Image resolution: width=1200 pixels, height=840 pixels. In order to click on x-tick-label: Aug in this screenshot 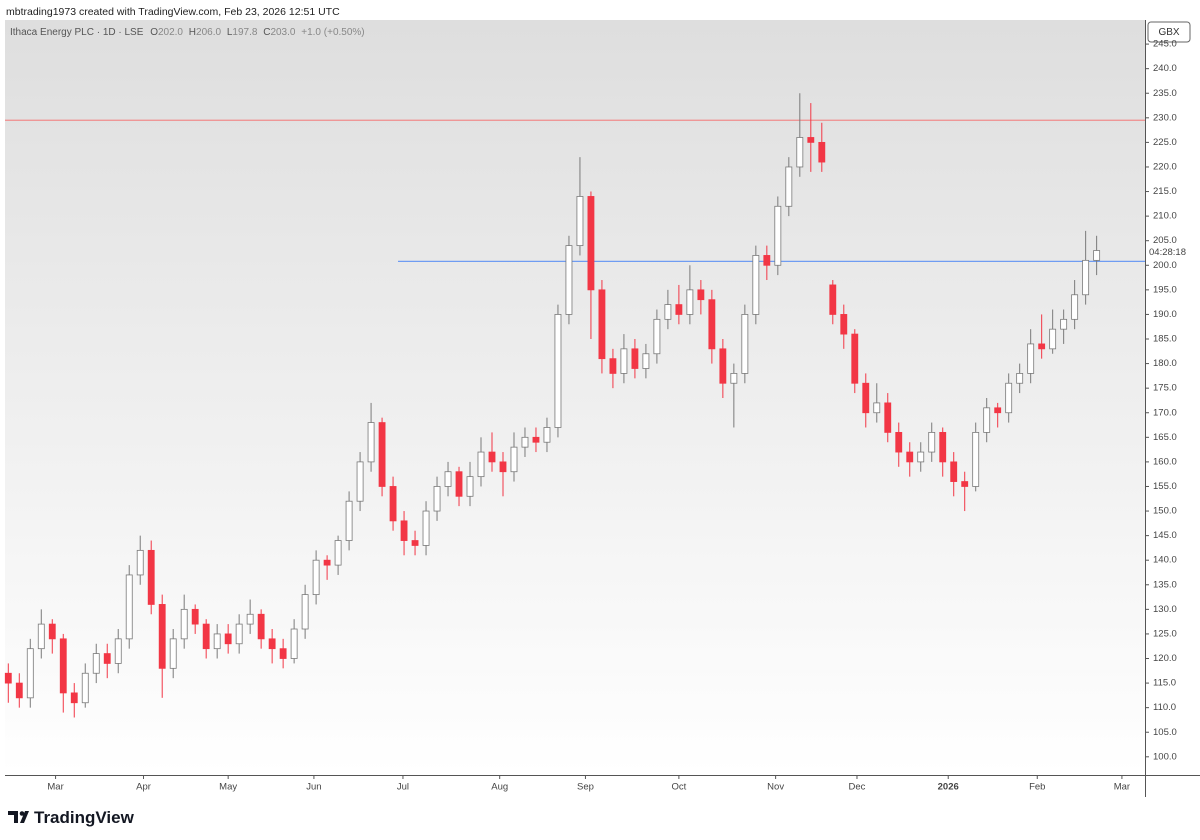, I will do `click(499, 787)`.